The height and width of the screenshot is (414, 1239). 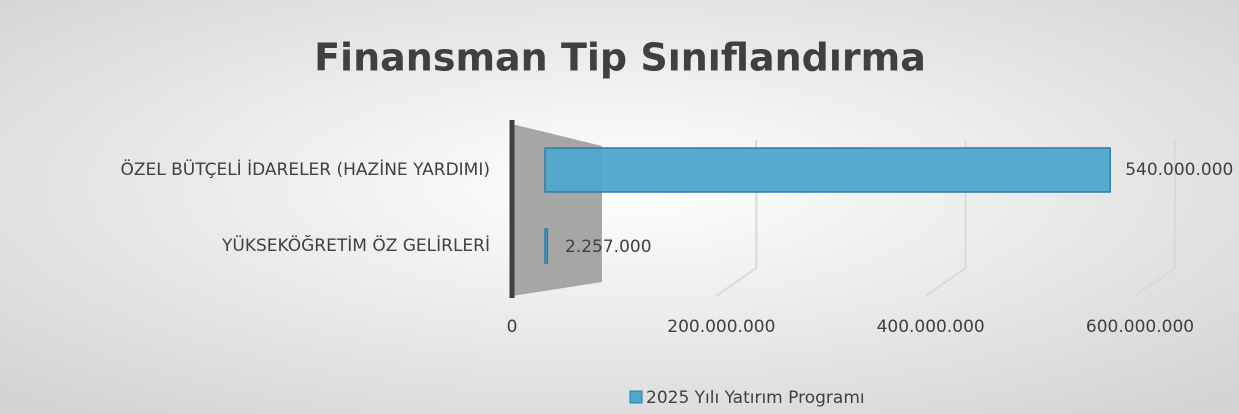 I want to click on x-tick-label: 400.000.000, so click(x=931, y=327).